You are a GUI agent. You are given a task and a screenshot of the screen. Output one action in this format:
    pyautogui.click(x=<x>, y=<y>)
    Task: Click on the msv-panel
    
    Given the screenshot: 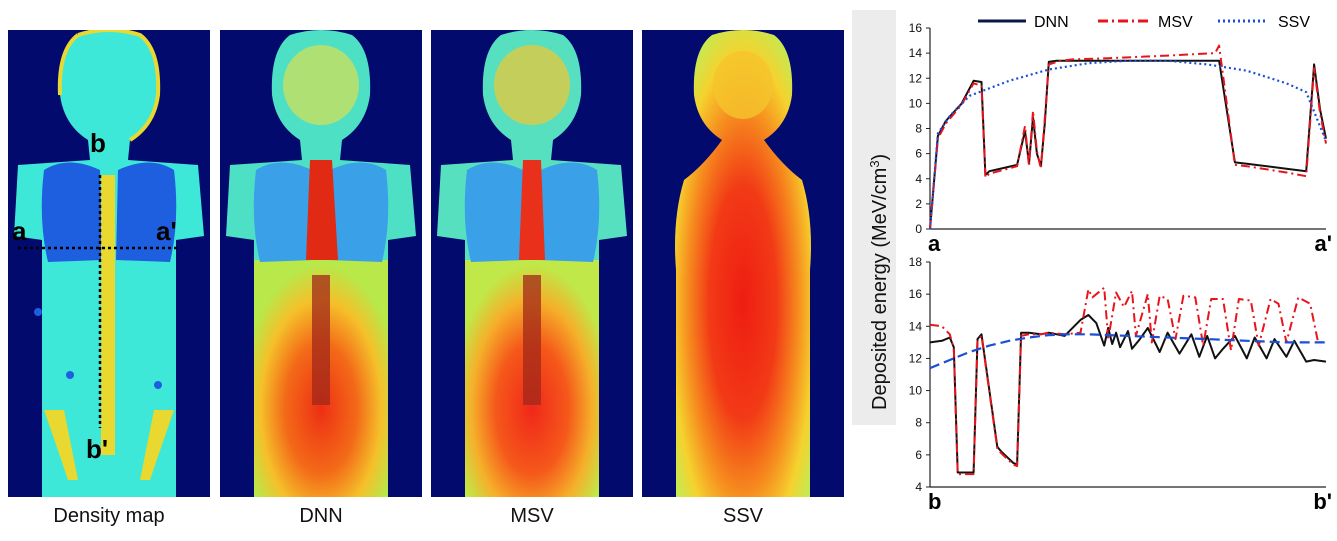 What is the action you would take?
    pyautogui.click(x=532, y=263)
    